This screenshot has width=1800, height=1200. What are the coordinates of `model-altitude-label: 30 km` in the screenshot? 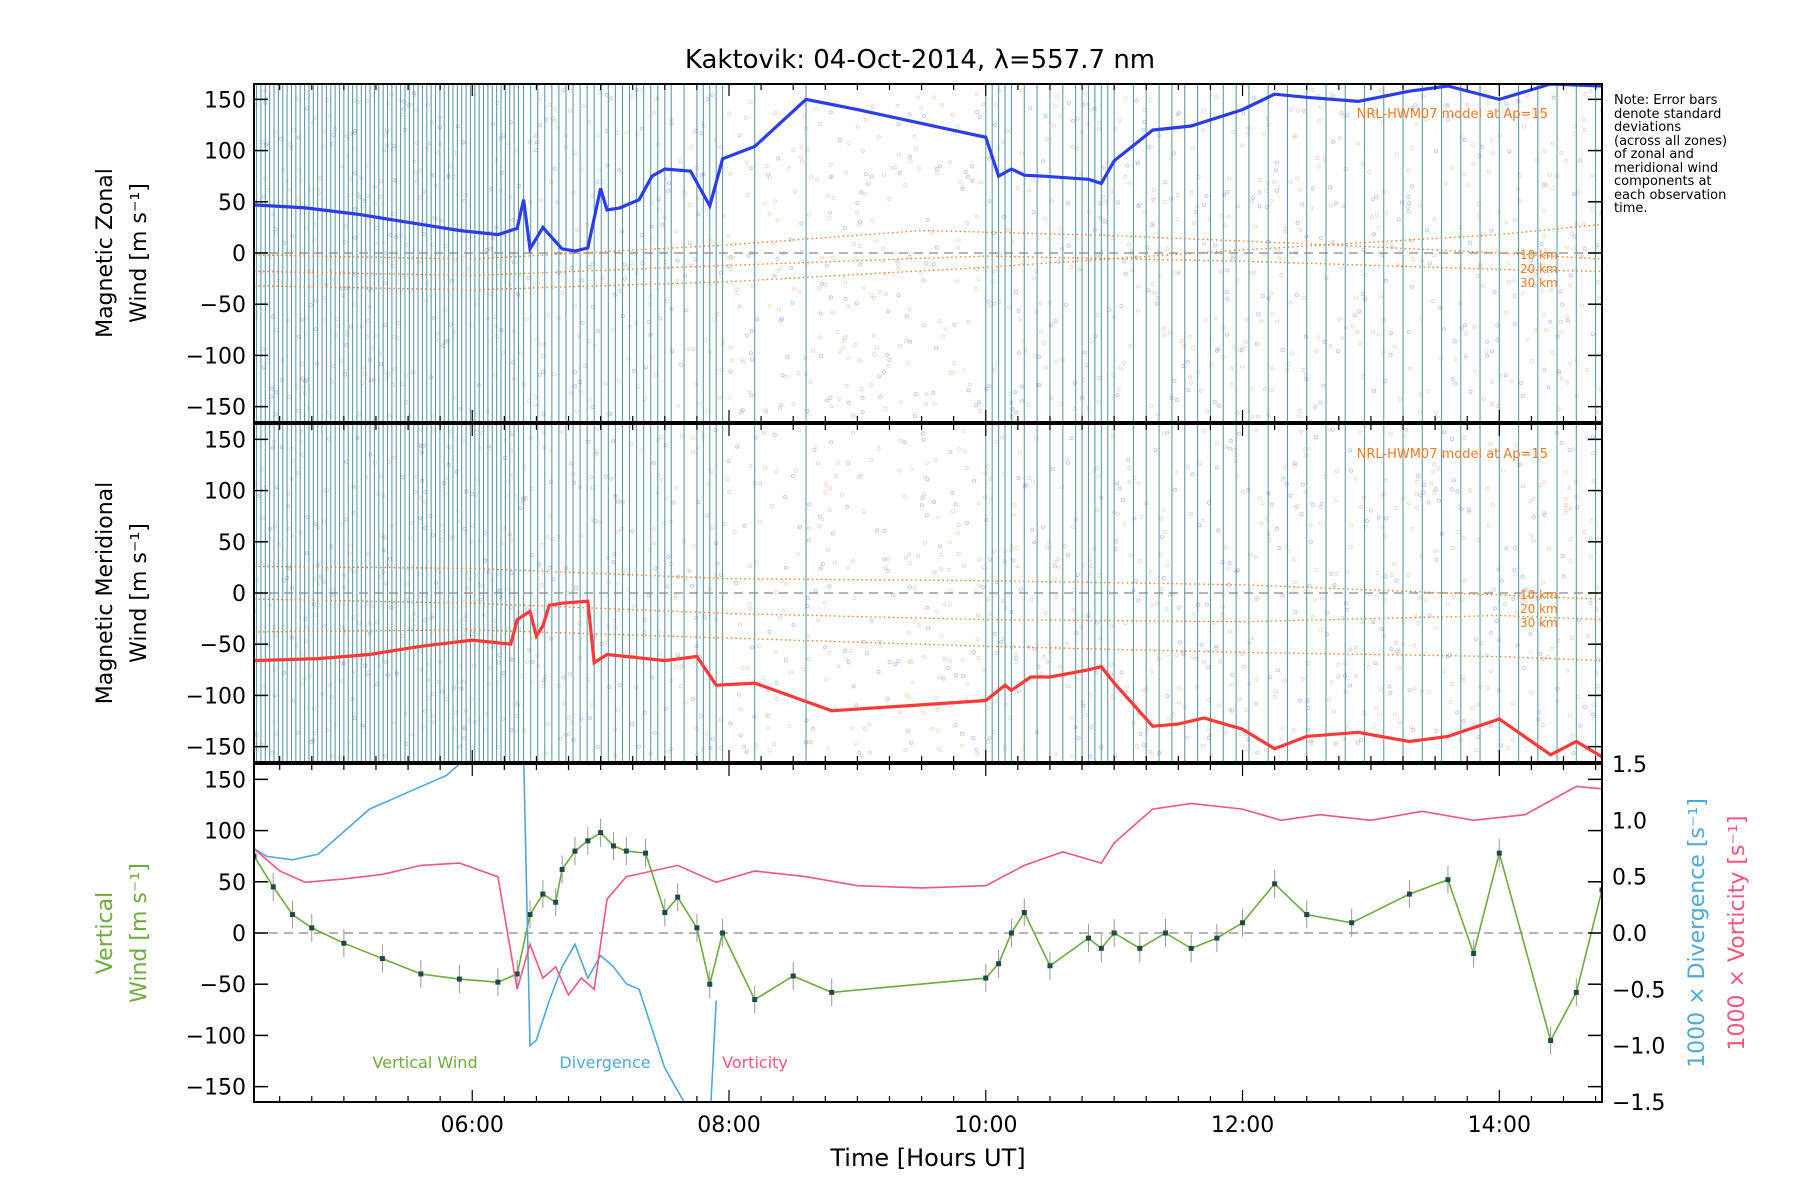 It's located at (1539, 283).